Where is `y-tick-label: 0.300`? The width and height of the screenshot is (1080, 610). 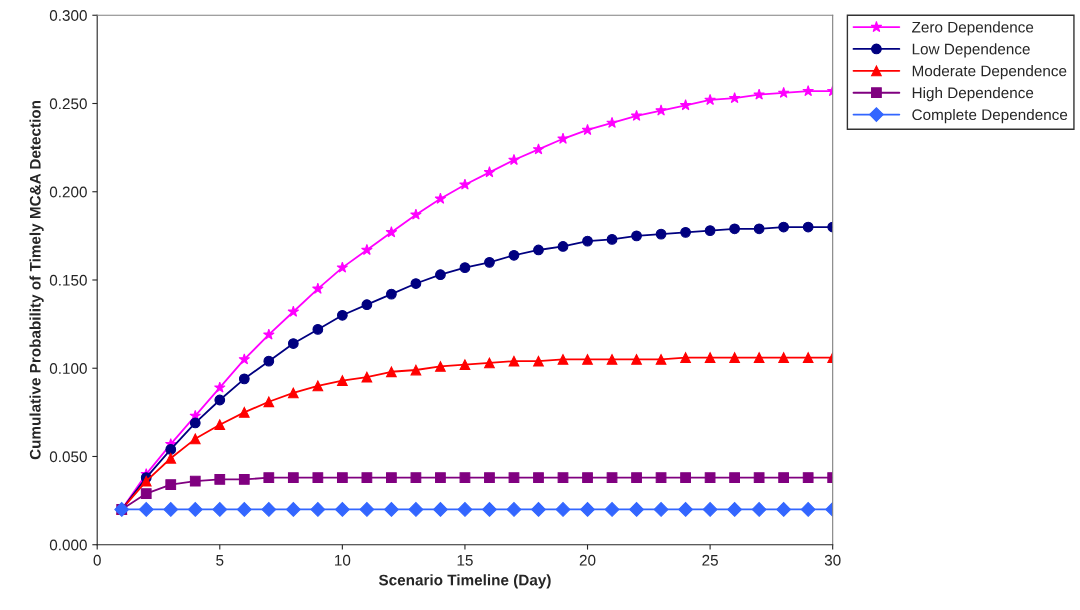 y-tick-label: 0.300 is located at coordinates (68, 15).